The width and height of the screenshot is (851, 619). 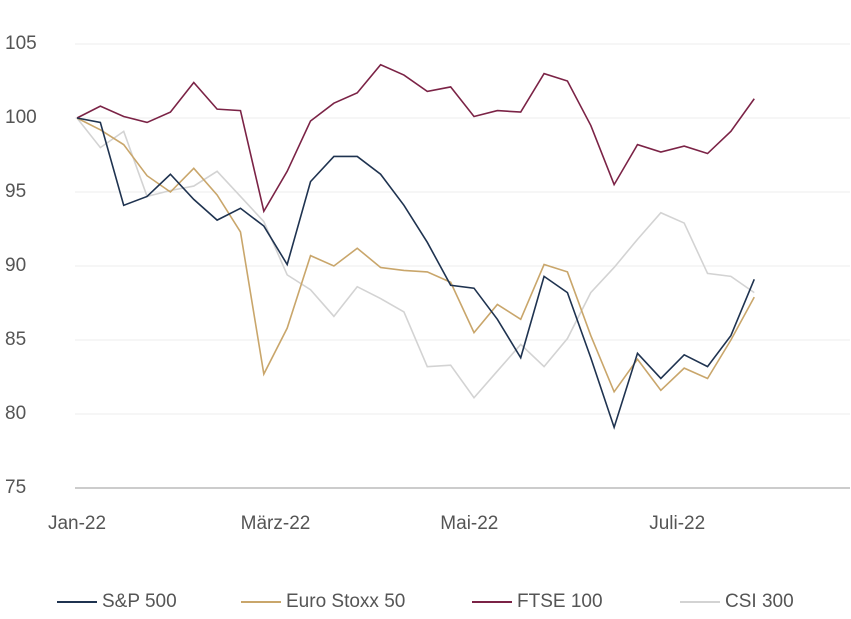 What do you see at coordinates (15, 265) in the screenshot?
I see `y-tick-label: 90` at bounding box center [15, 265].